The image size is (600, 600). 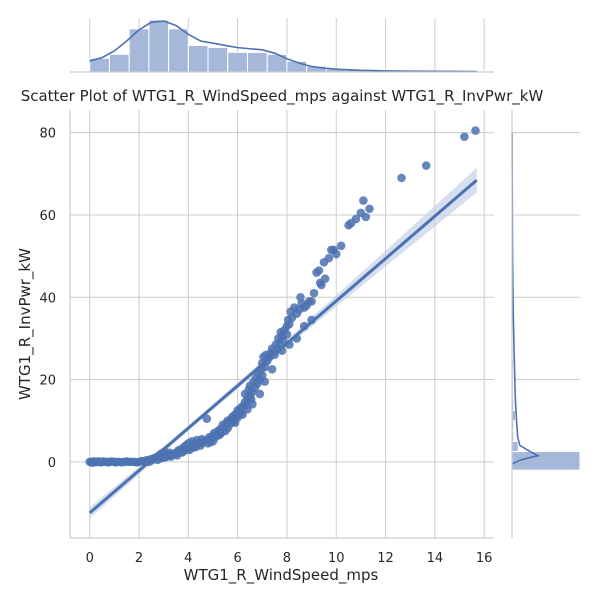 What do you see at coordinates (47, 298) in the screenshot?
I see `y-tick-label: 40` at bounding box center [47, 298].